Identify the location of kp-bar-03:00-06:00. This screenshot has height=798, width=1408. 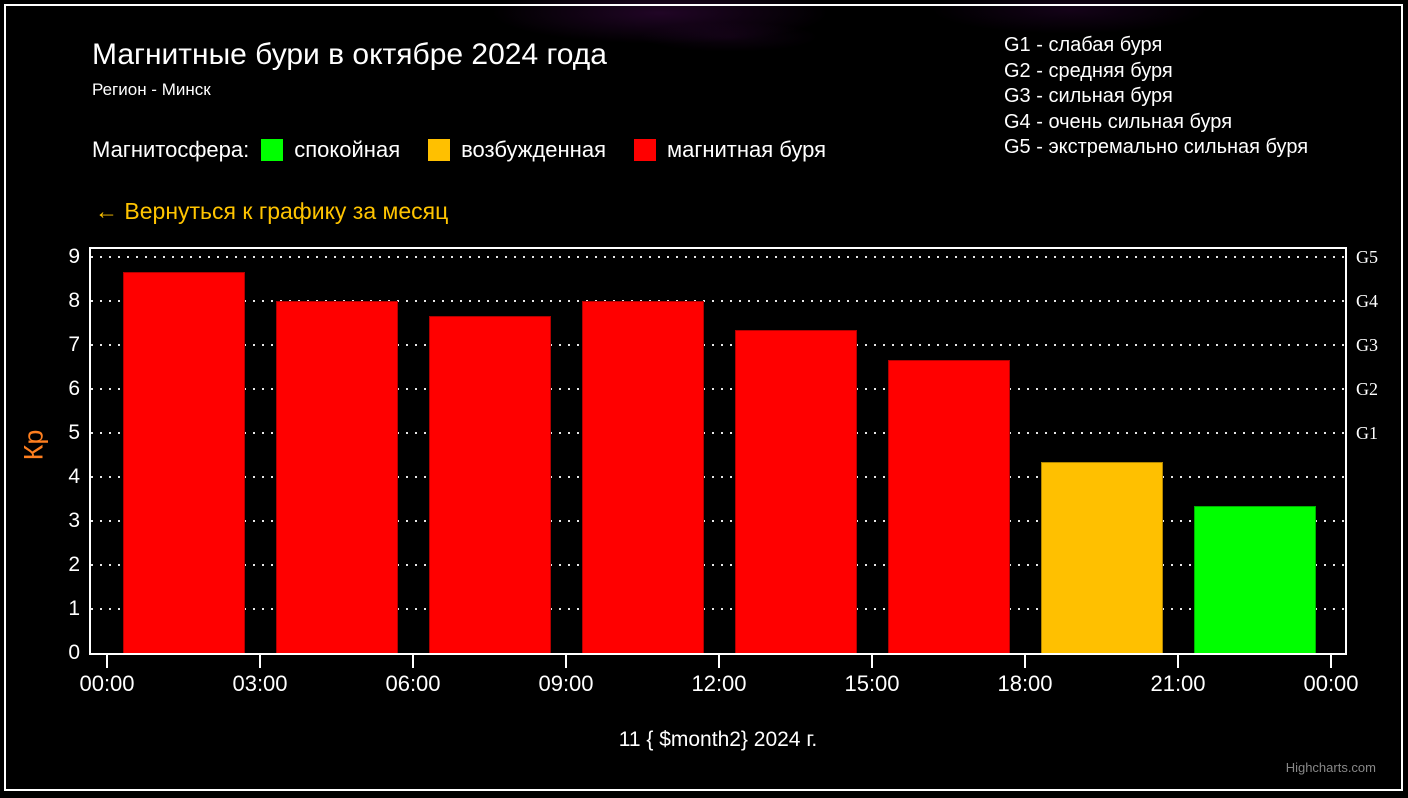
(336, 477).